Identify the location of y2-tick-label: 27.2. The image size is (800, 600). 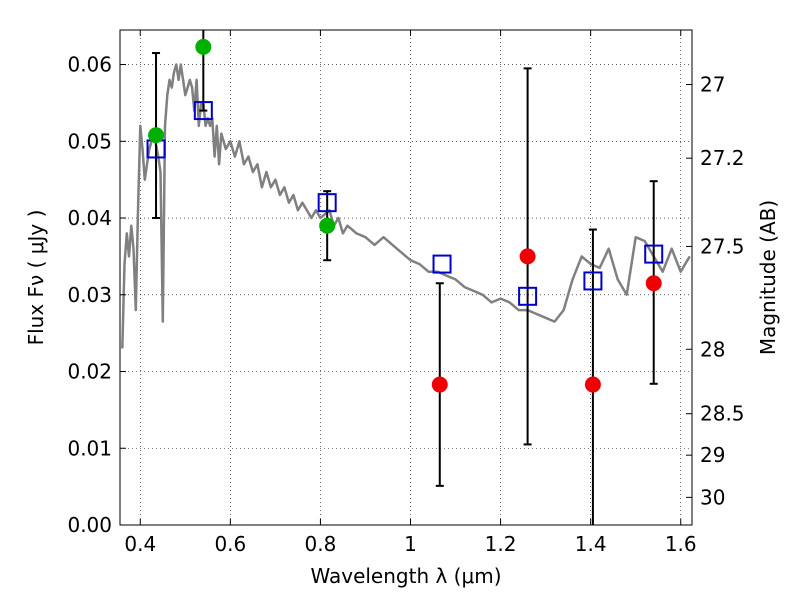
(722, 158).